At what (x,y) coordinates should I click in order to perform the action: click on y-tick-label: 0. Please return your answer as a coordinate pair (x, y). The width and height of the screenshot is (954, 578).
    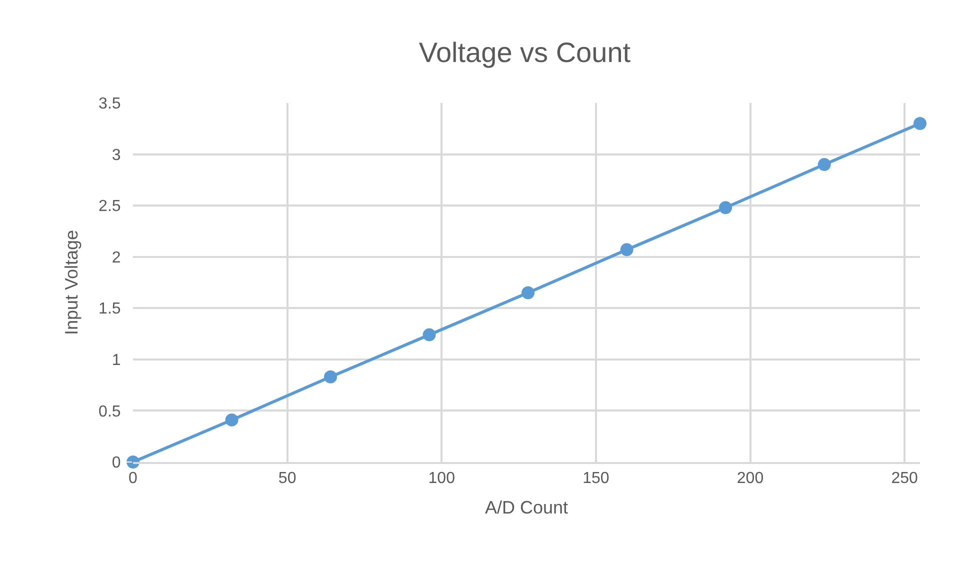
    Looking at the image, I should click on (116, 463).